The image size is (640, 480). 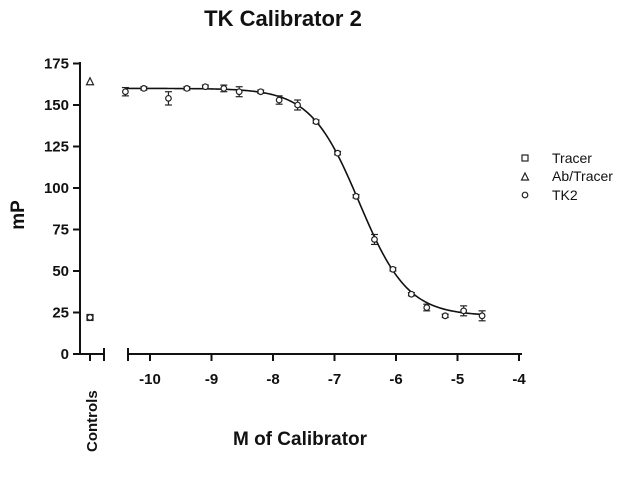 I want to click on control-point-circle, so click(x=90, y=317).